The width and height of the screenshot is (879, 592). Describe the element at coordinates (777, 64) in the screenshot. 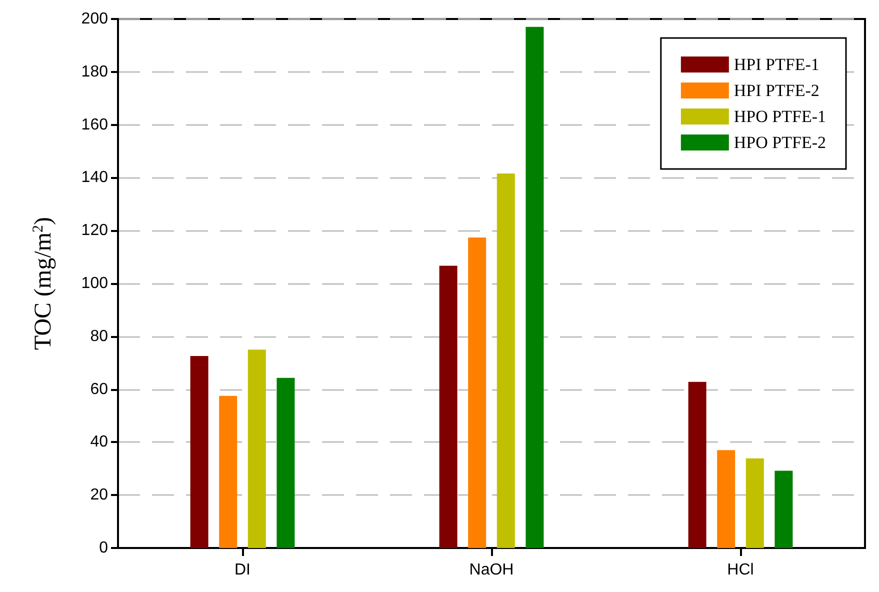

I see `legend-label: HPI PTFE-1` at that location.